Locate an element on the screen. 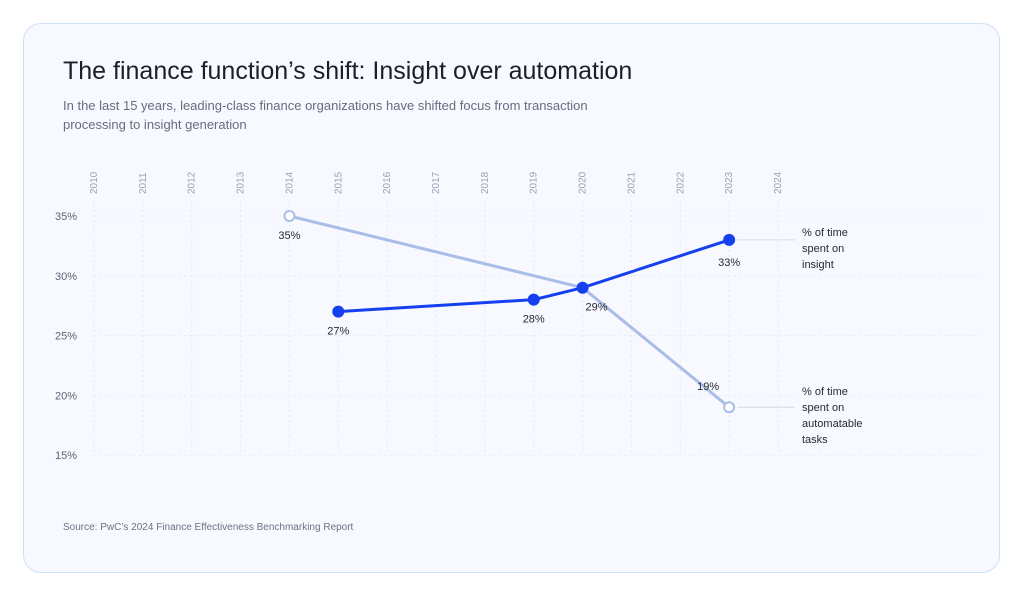 Image resolution: width=1024 pixels, height=597 pixels. data-label-insight: 33% is located at coordinates (729, 263).